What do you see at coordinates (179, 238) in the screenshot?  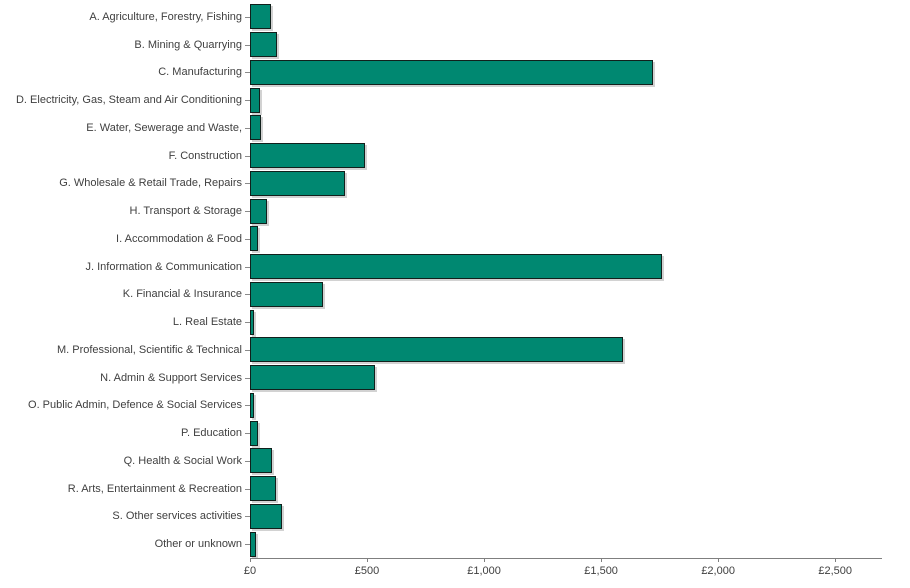 I see `category-label: I. Accommodation & Food` at bounding box center [179, 238].